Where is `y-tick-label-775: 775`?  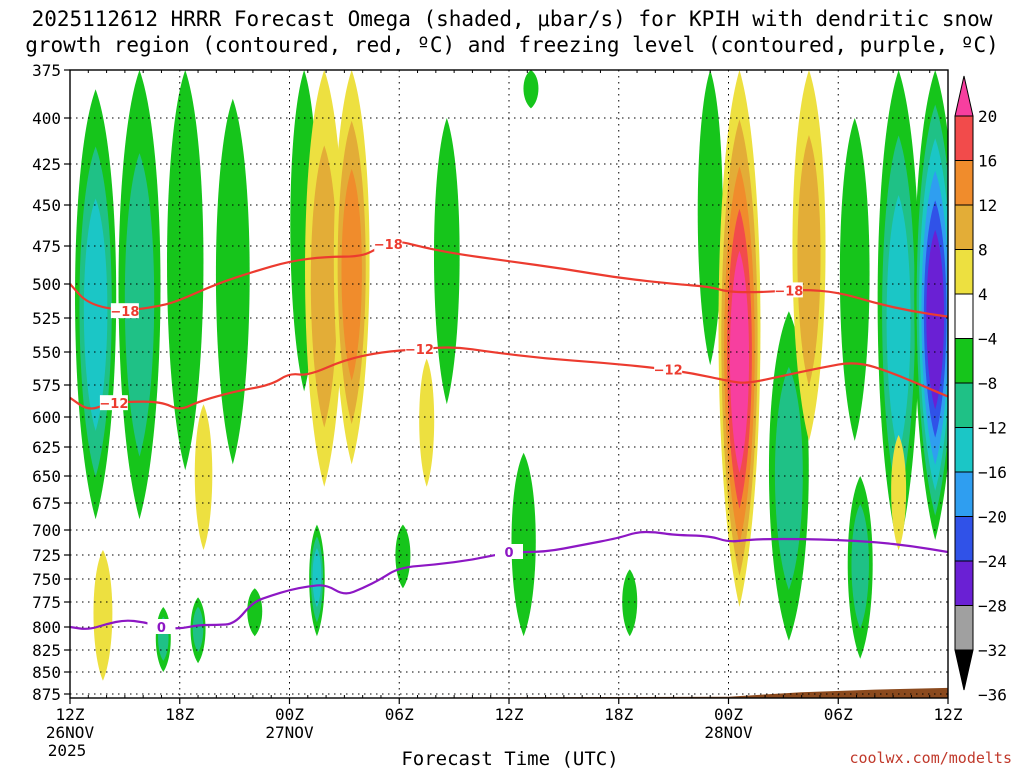 y-tick-label-775: 775 is located at coordinates (46, 602).